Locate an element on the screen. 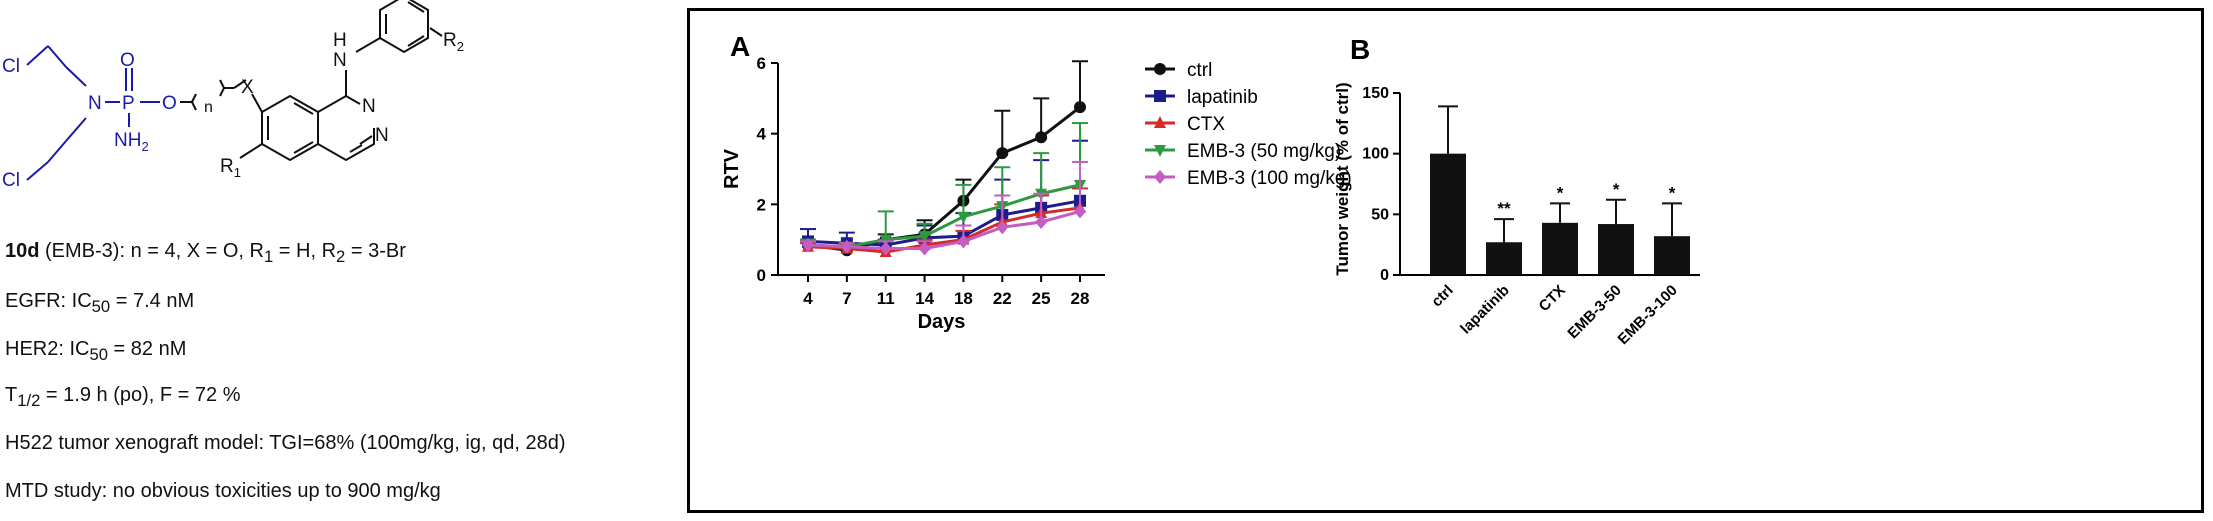 The width and height of the screenshot is (2213, 521). panel-a-x-tick-label: 14 is located at coordinates (924, 298).